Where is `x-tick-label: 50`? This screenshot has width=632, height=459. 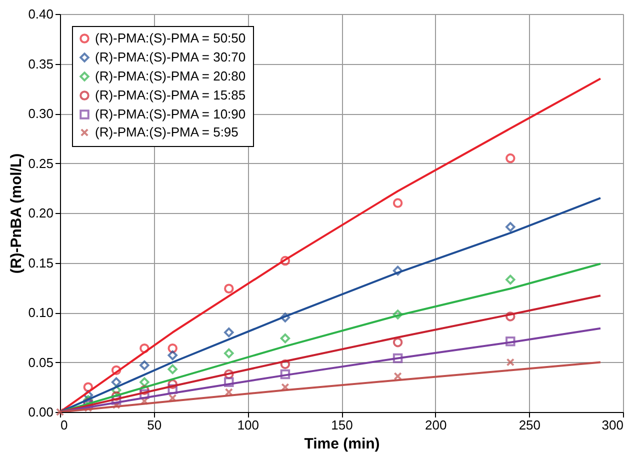 x-tick-label: 50 is located at coordinates (154, 425).